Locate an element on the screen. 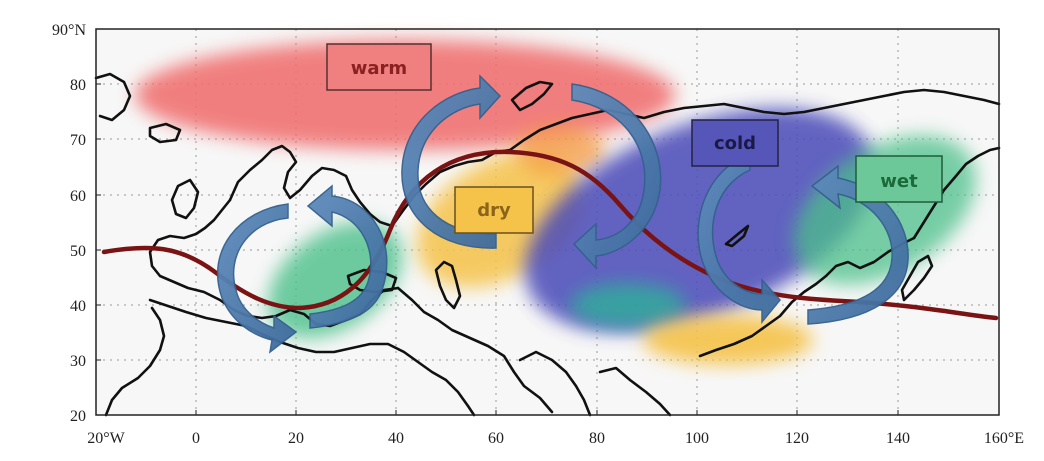 This screenshot has width=1044, height=461. label-warm: warm is located at coordinates (379, 67).